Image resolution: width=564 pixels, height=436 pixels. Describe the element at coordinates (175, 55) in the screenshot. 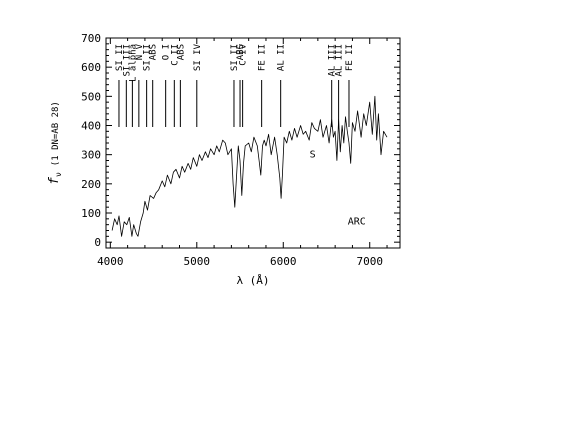

I see `line-marker-label: C II` at that location.